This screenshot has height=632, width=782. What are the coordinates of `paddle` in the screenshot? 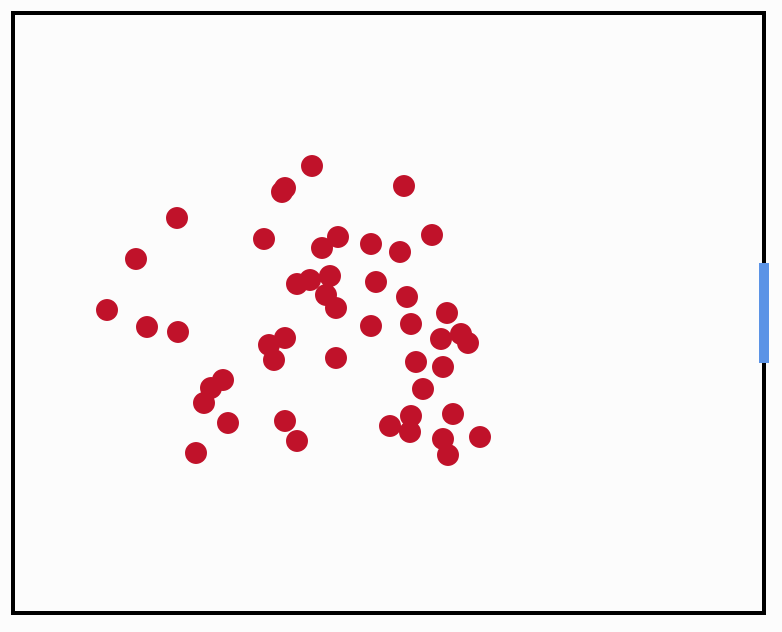 It's located at (764, 313).